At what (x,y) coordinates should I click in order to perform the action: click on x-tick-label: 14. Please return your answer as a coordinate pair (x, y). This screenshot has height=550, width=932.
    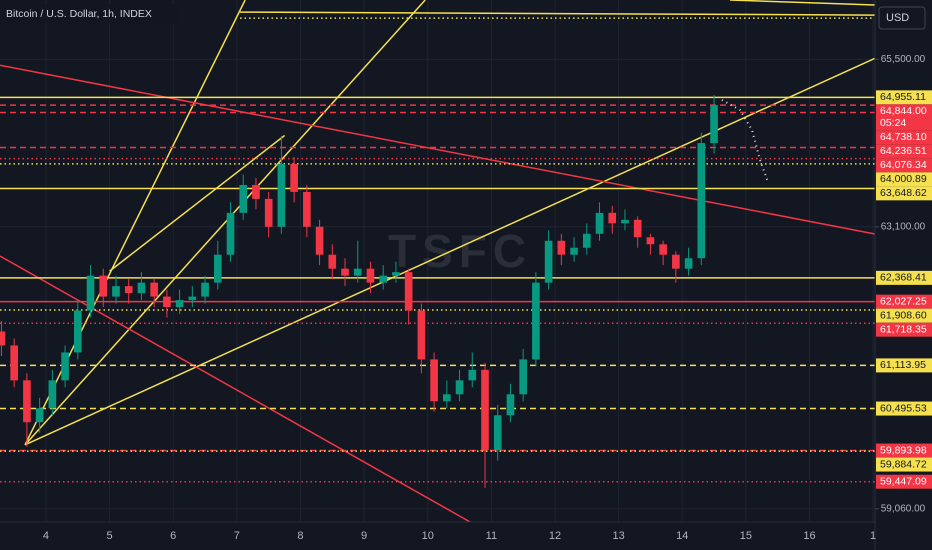
    Looking at the image, I should click on (682, 536).